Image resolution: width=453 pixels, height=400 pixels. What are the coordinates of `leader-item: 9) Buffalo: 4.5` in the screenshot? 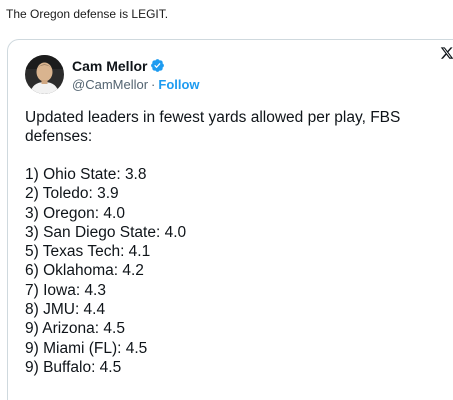 It's located at (73, 367).